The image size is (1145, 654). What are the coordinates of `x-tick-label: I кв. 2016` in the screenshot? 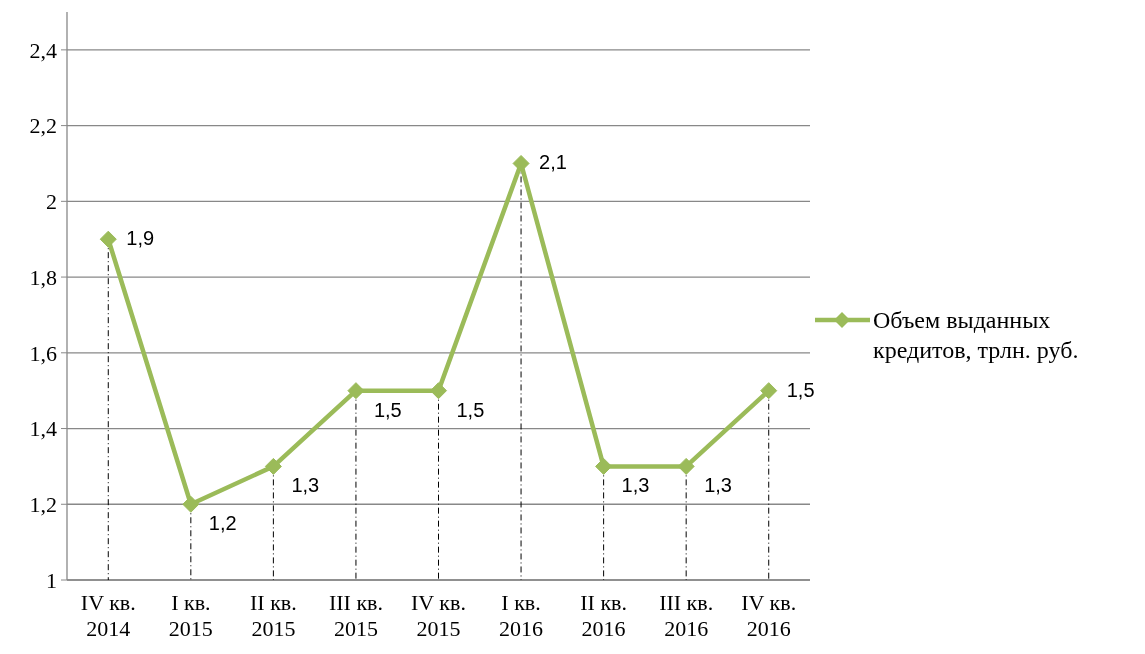 It's located at (521, 616).